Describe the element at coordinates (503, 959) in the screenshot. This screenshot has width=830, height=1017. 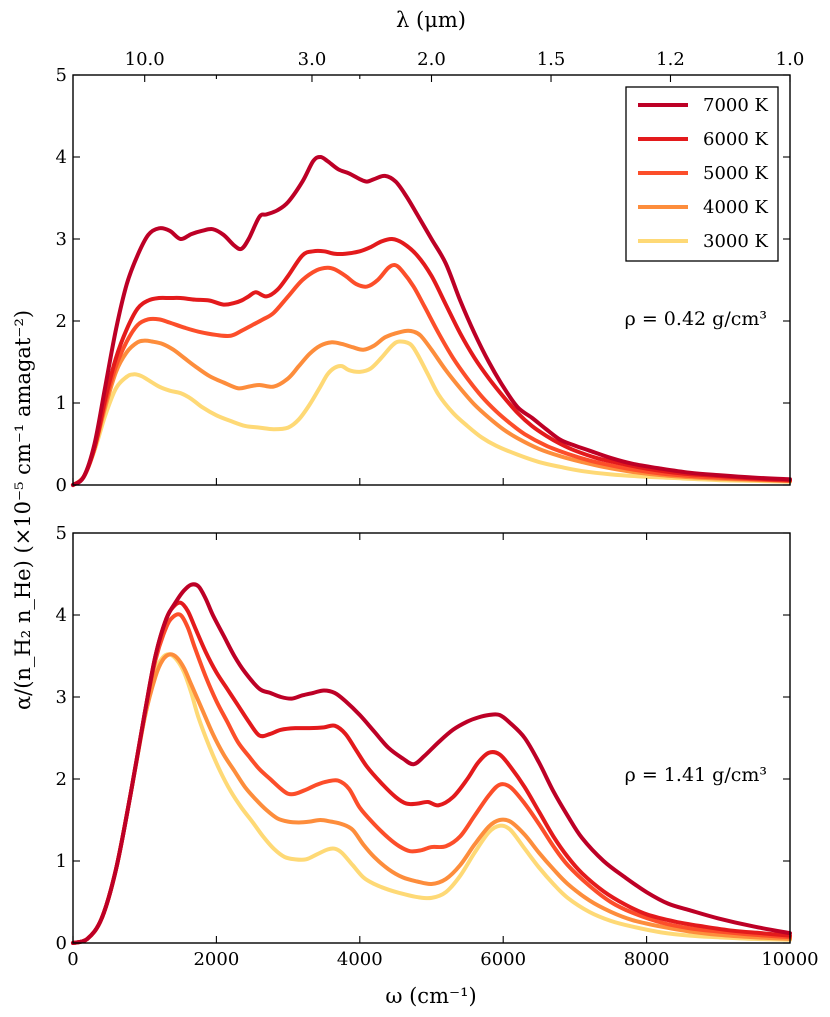
I see `x-tick-label: 6000` at that location.